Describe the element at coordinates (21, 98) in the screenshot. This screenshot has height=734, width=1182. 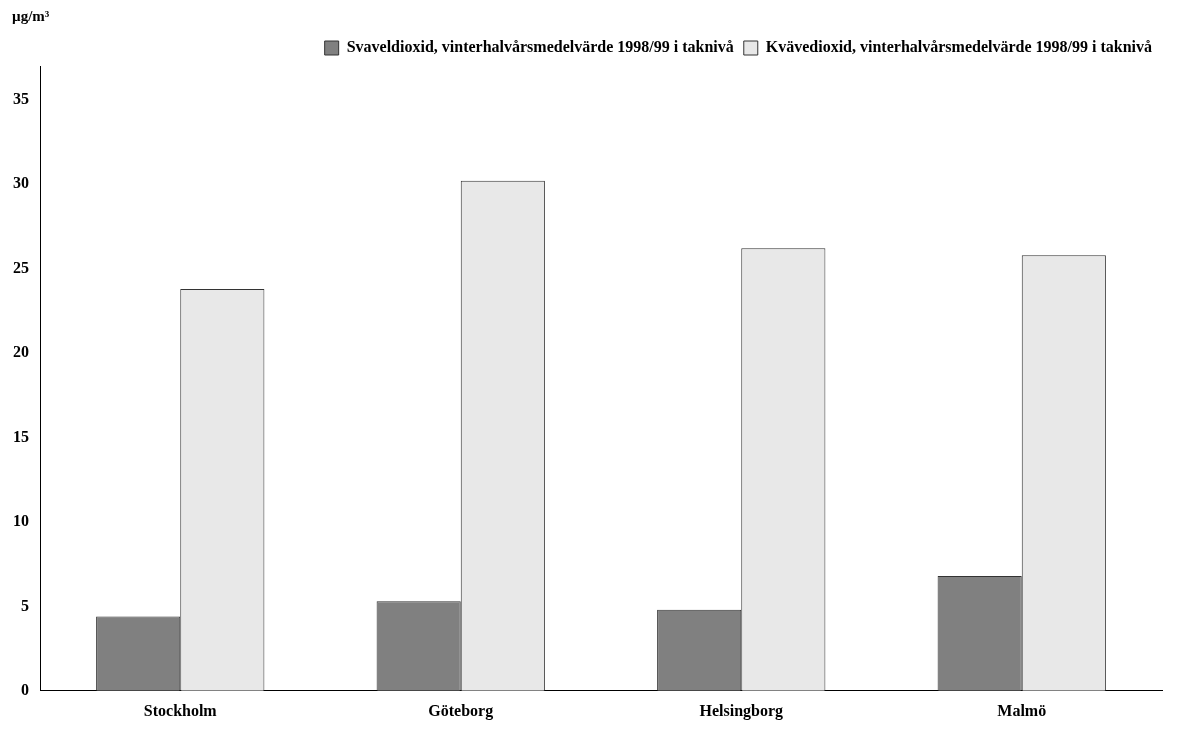
I see `y-tick-label: 35` at that location.